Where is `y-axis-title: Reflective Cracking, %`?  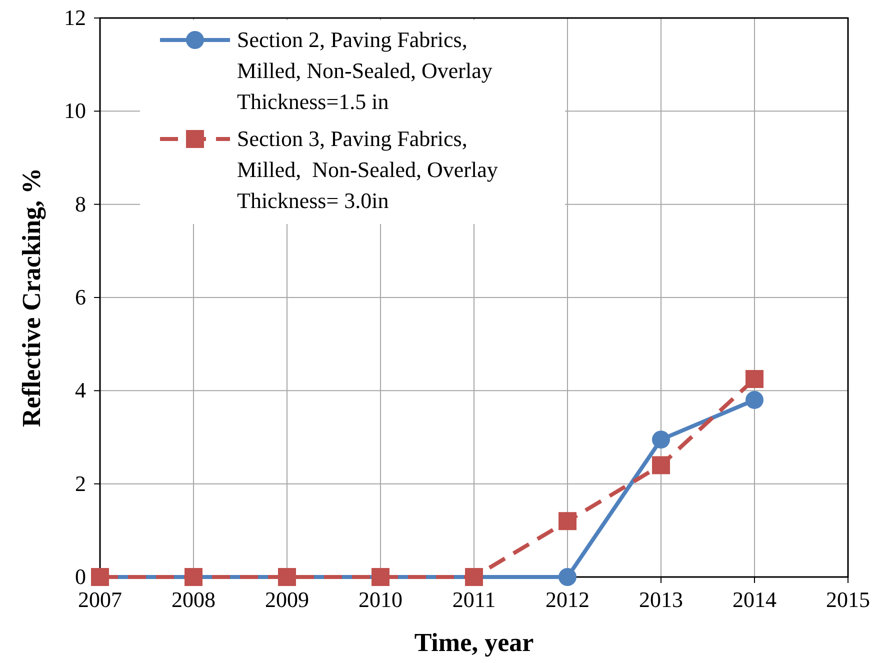 y-axis-title: Reflective Cracking, % is located at coordinates (31, 298).